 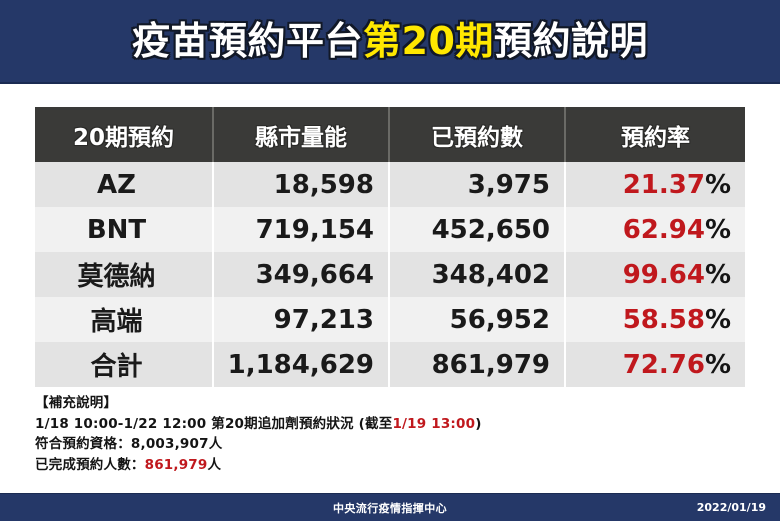 What do you see at coordinates (335, 465) in the screenshot?
I see `footnote-completed-line: 已完成預約人數：861,979人` at bounding box center [335, 465].